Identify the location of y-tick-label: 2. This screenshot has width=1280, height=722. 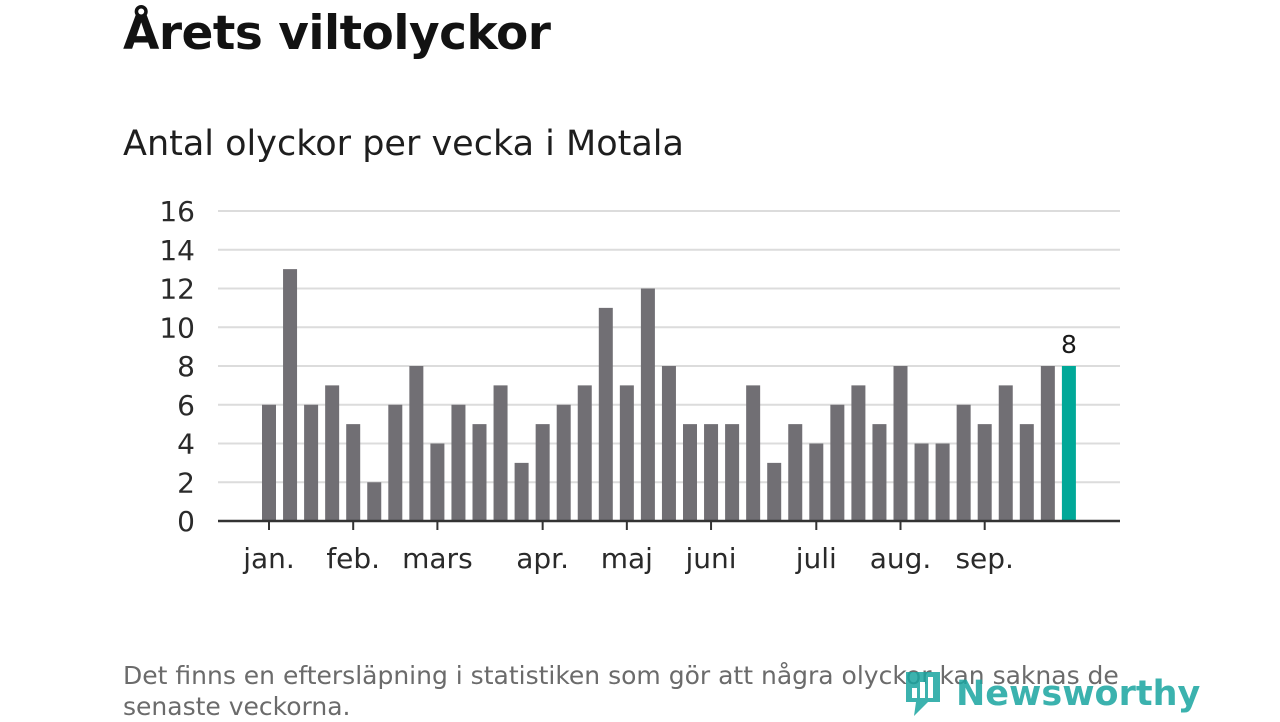
(186, 482).